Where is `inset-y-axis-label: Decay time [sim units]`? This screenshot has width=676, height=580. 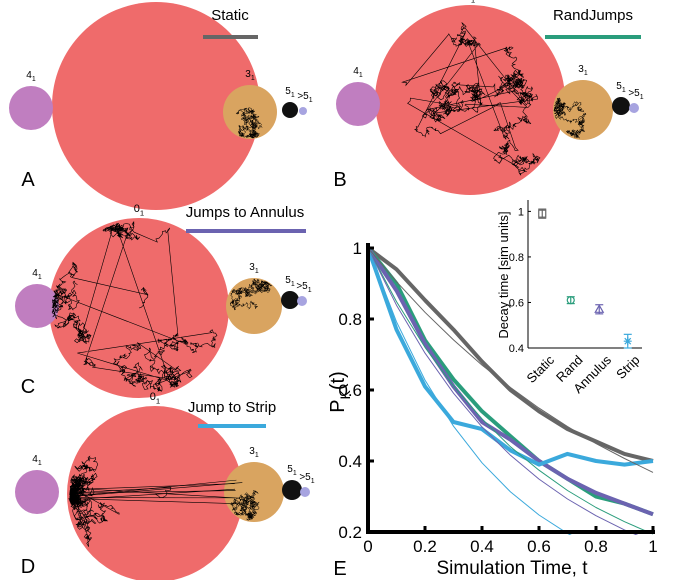
inset-y-axis-label: Decay time [sim units] is located at coordinates (503, 274).